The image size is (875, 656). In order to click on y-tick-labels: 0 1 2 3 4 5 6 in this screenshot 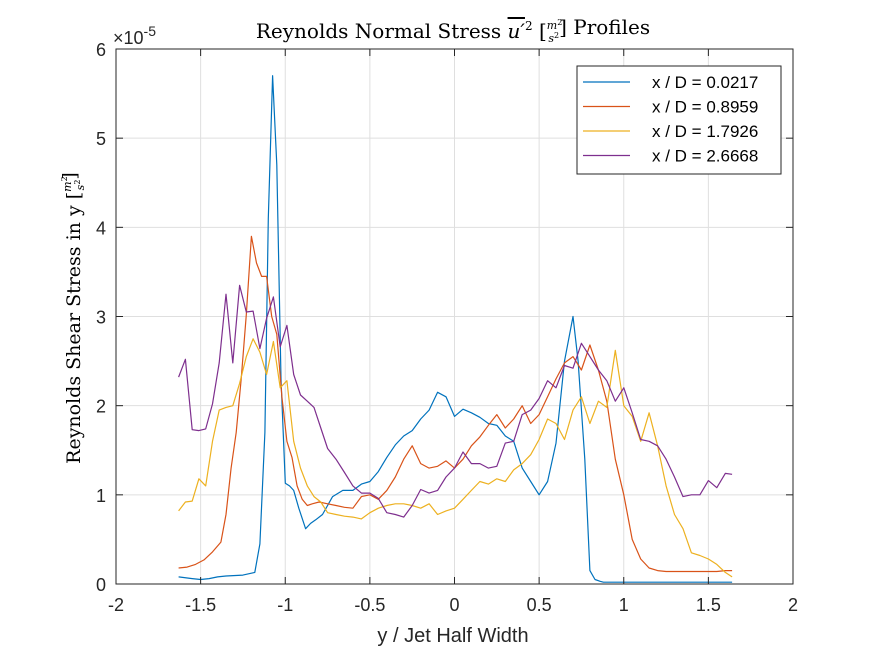, I will do `click(101, 317)`.